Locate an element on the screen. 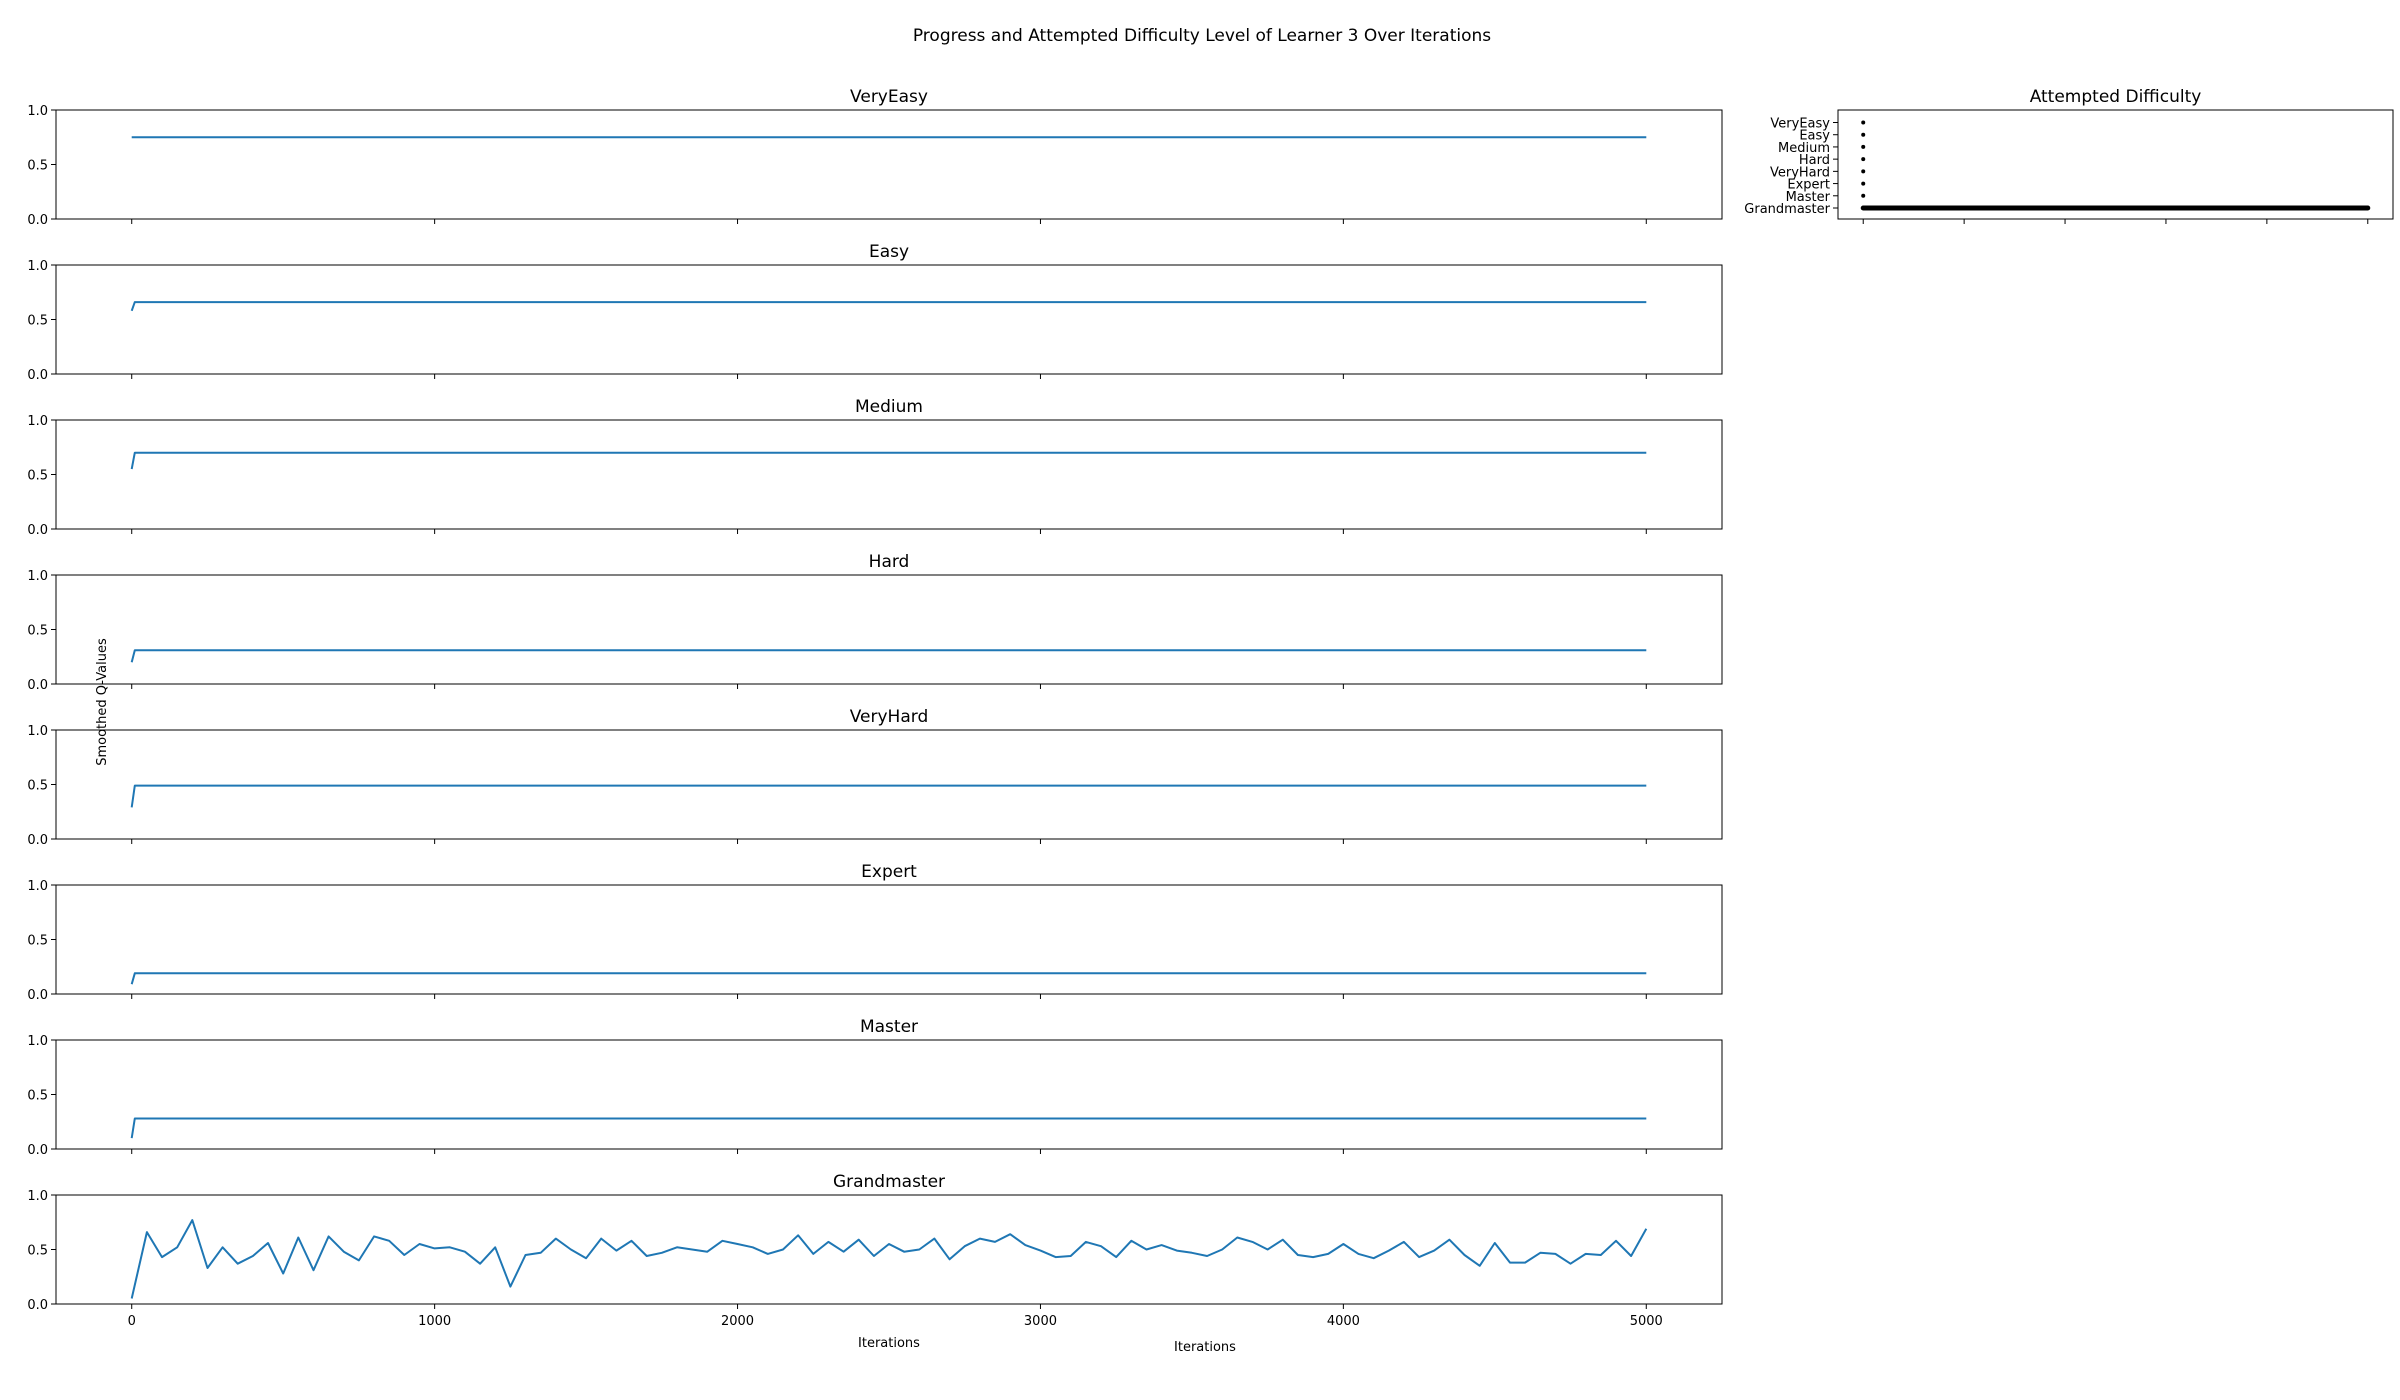 Image resolution: width=2400 pixels, height=1400 pixels. y-axis-label: Smoothed Q-Values is located at coordinates (102, 702).